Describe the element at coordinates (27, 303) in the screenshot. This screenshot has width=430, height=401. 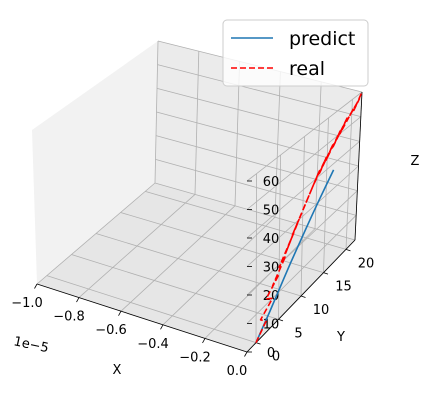
I see `x-tick-label: −1.0` at that location.